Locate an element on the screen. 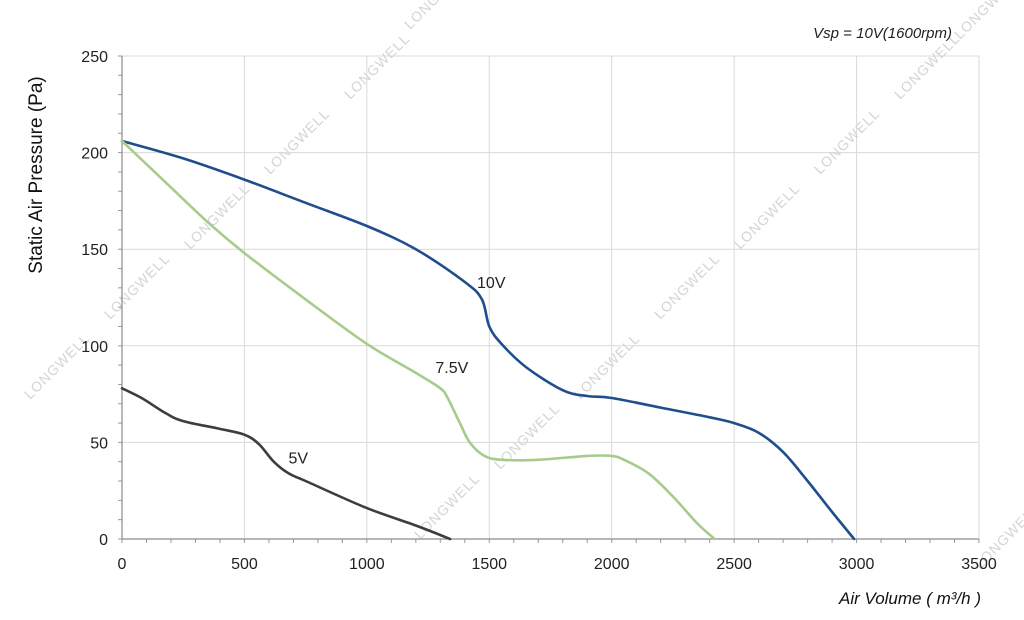  x-tick-label: 1500 is located at coordinates (489, 564).